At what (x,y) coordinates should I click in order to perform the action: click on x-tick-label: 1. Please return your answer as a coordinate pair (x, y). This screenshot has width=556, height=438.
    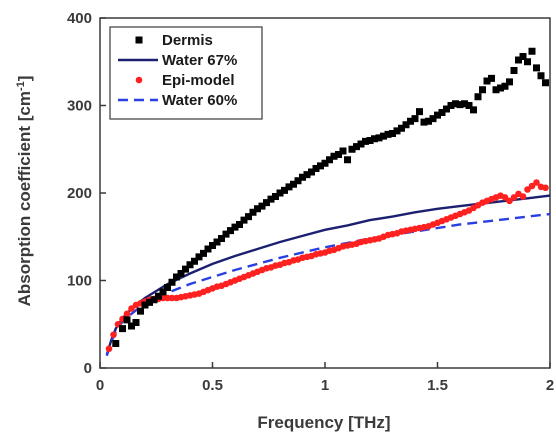
    Looking at the image, I should click on (325, 385).